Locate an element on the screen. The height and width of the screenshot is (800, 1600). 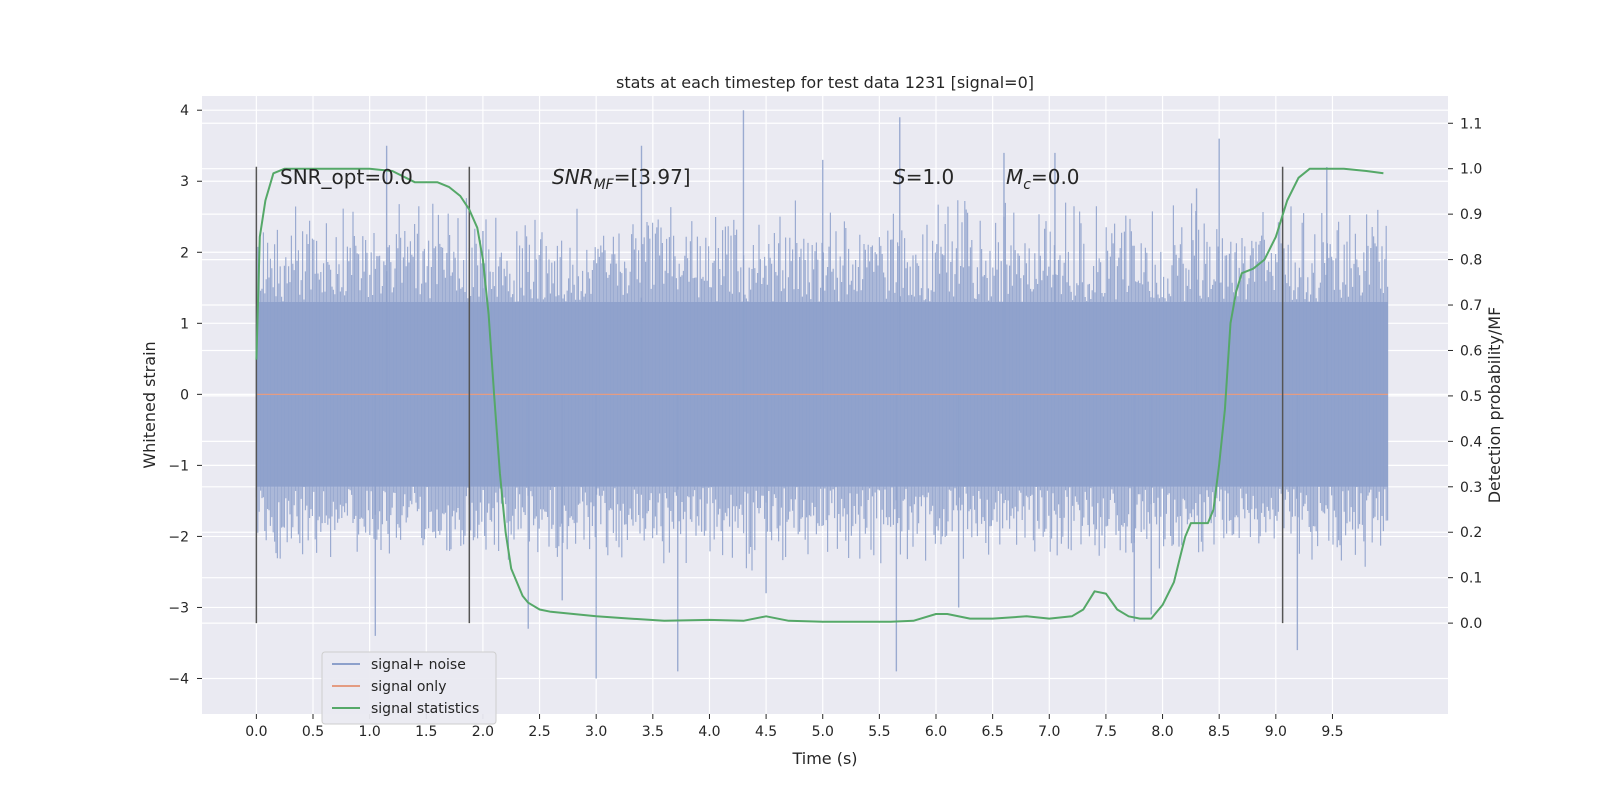
annotation-s-label: S is located at coordinates (899, 177).